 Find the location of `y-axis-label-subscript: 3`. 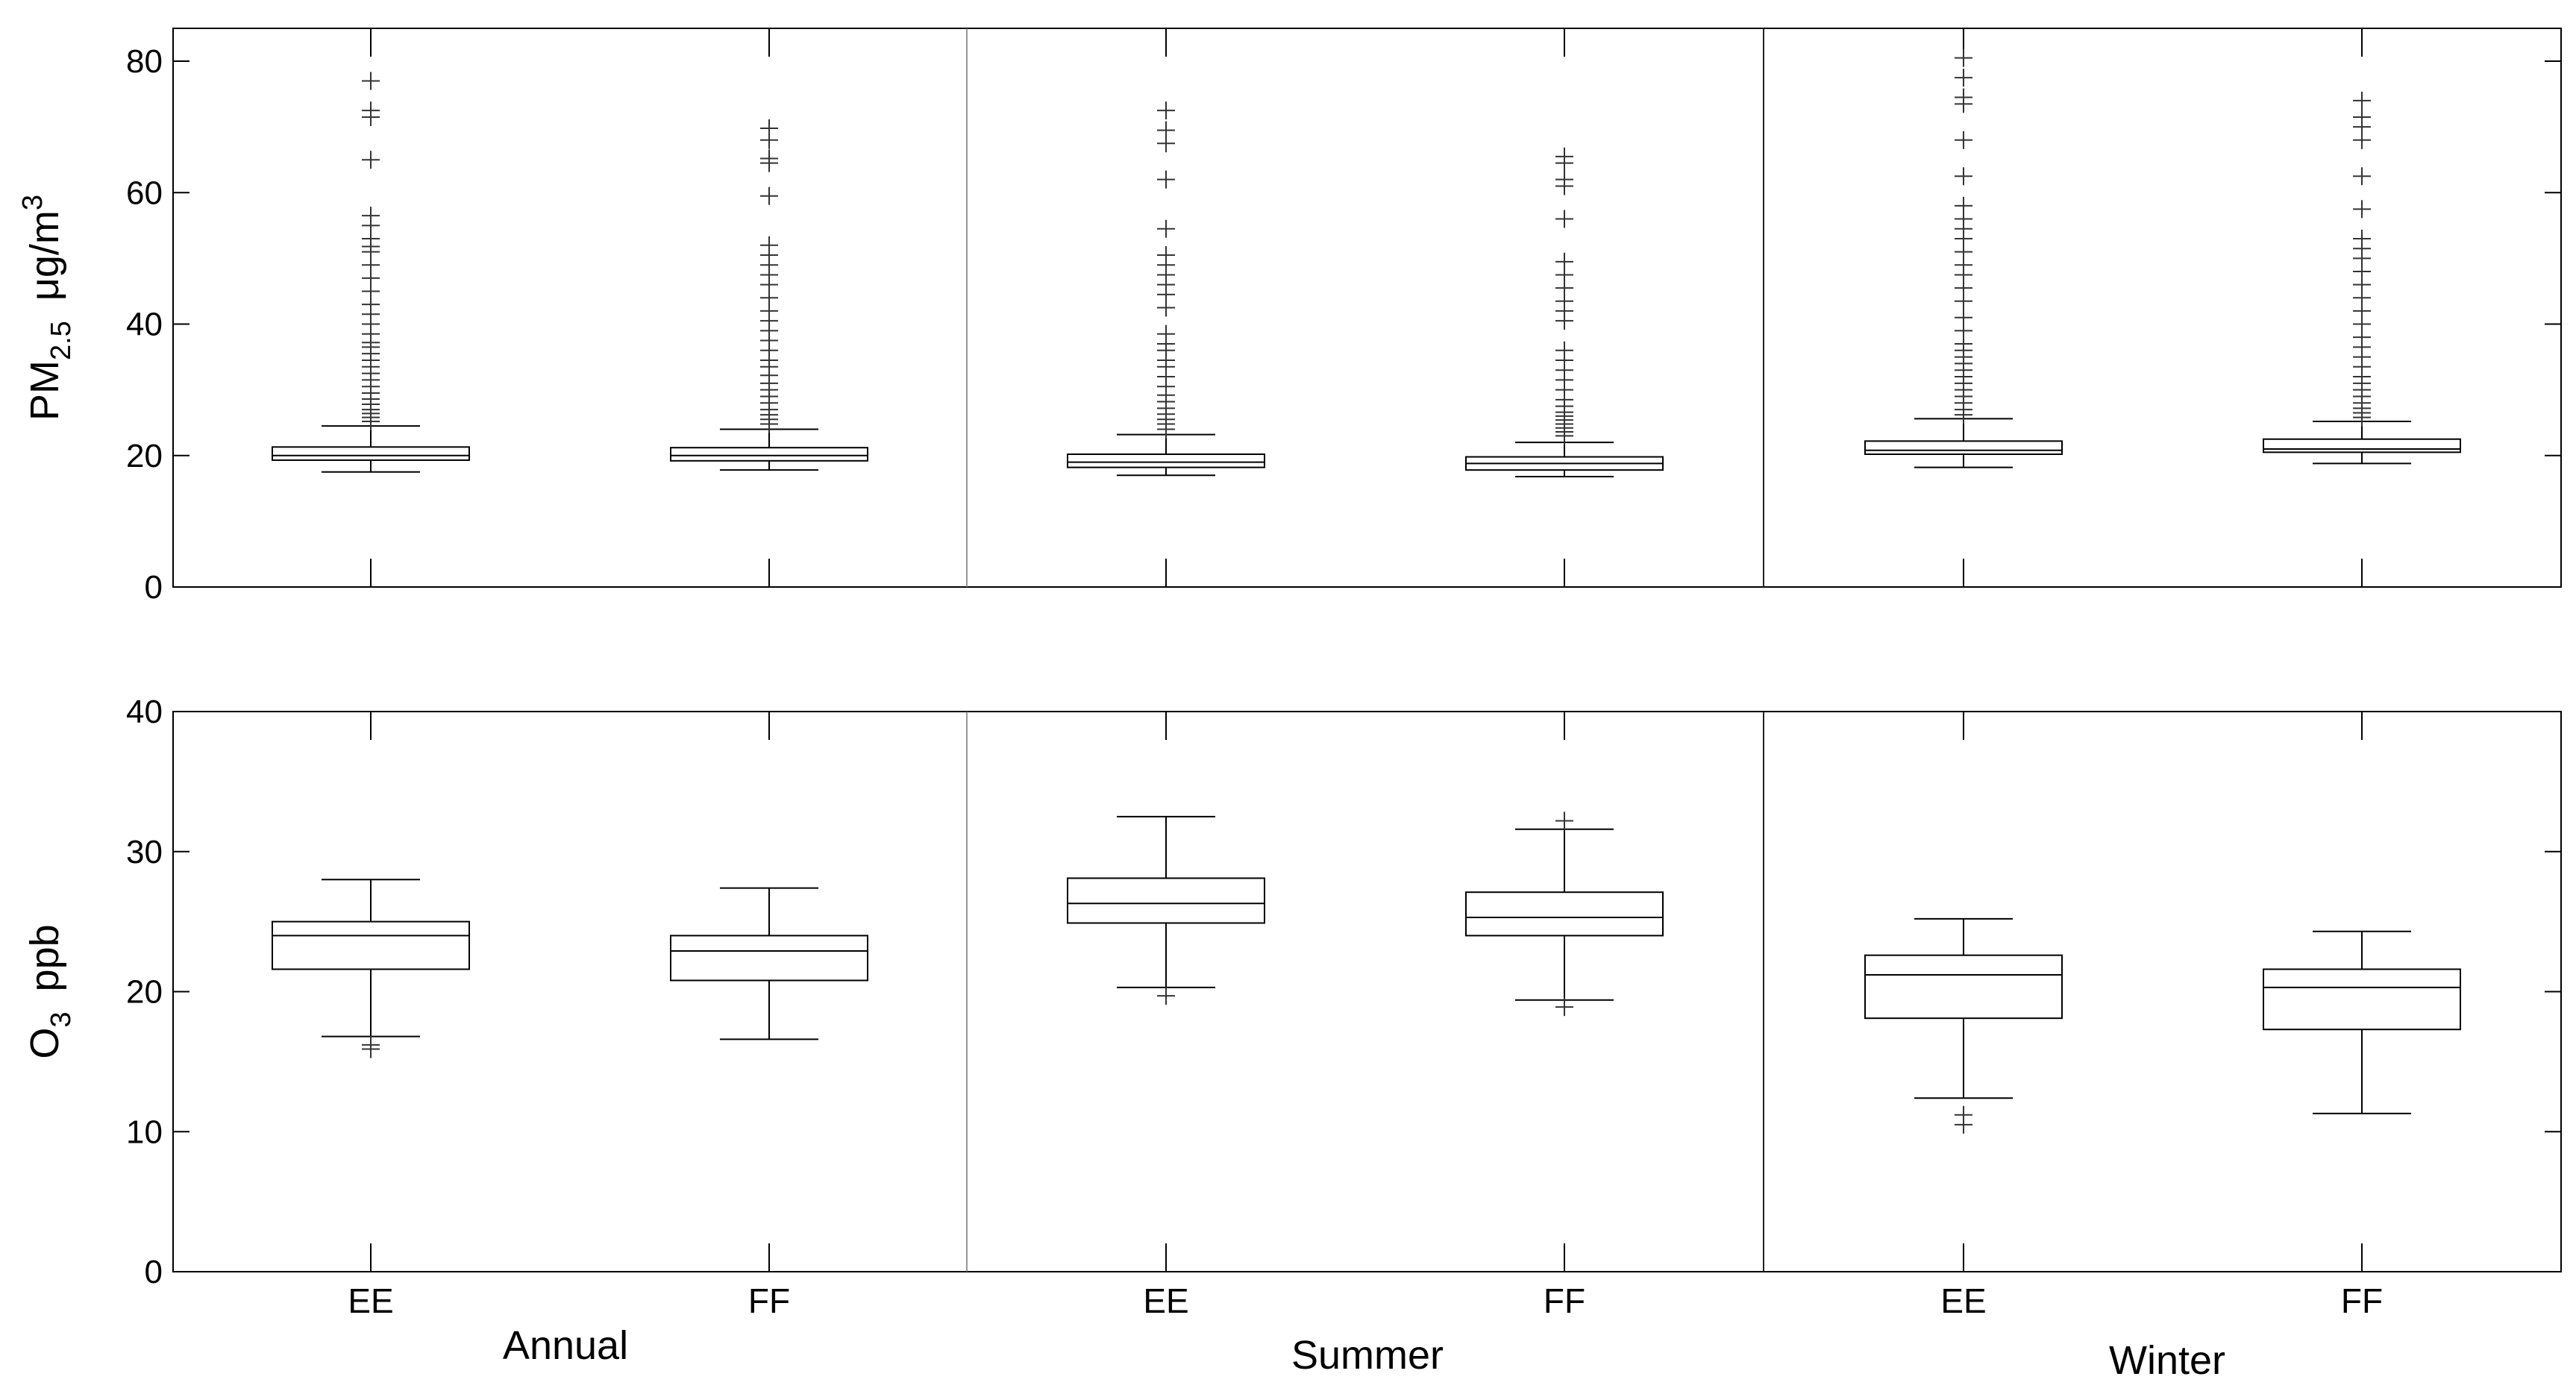

y-axis-label-subscript: 3 is located at coordinates (62, 1019).